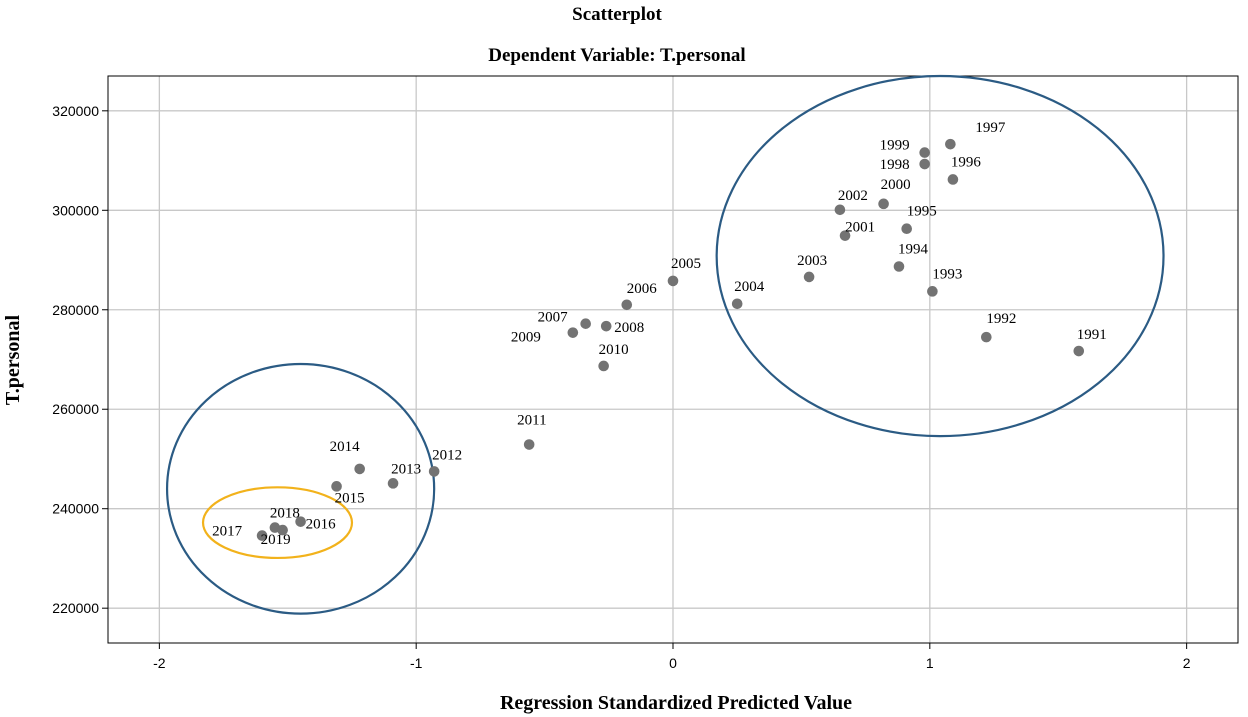 The width and height of the screenshot is (1248, 717). I want to click on x-tick-label: -1, so click(416, 663).